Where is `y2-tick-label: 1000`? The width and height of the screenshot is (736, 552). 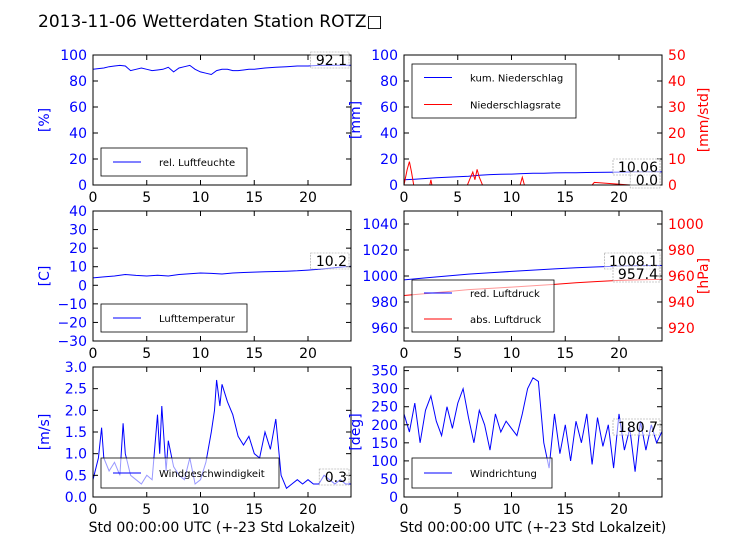
y2-tick-label: 1000 is located at coordinates (686, 225).